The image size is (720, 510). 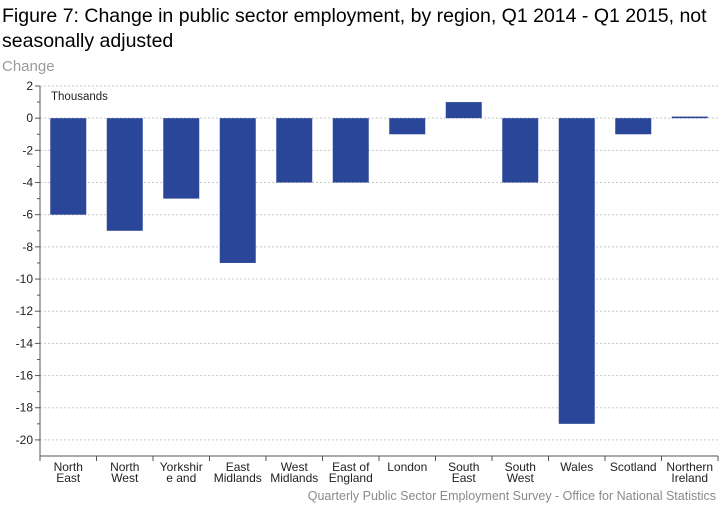 What do you see at coordinates (689, 478) in the screenshot?
I see `x-tick-label: Ireland` at bounding box center [689, 478].